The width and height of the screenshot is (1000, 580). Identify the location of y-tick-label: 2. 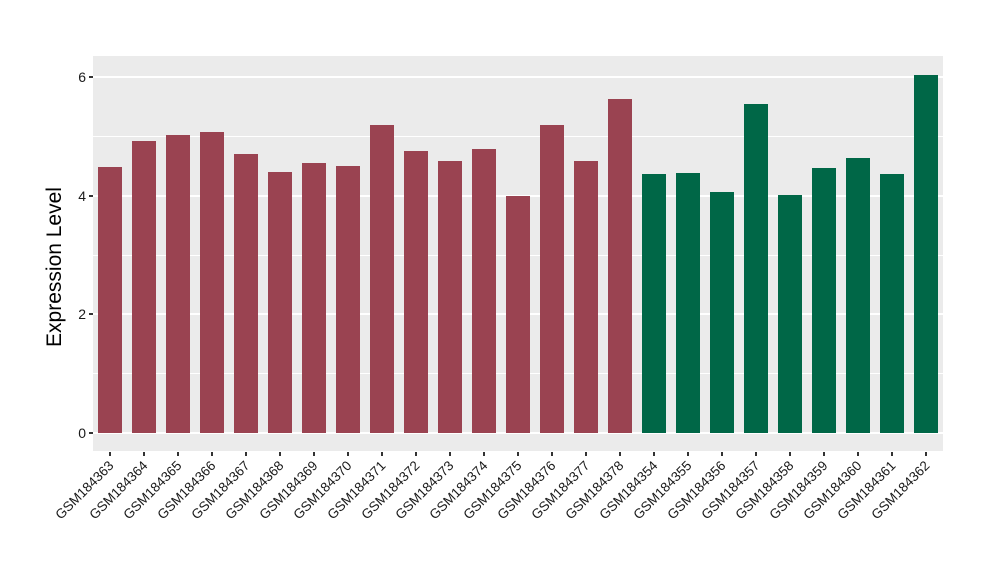
(82, 314).